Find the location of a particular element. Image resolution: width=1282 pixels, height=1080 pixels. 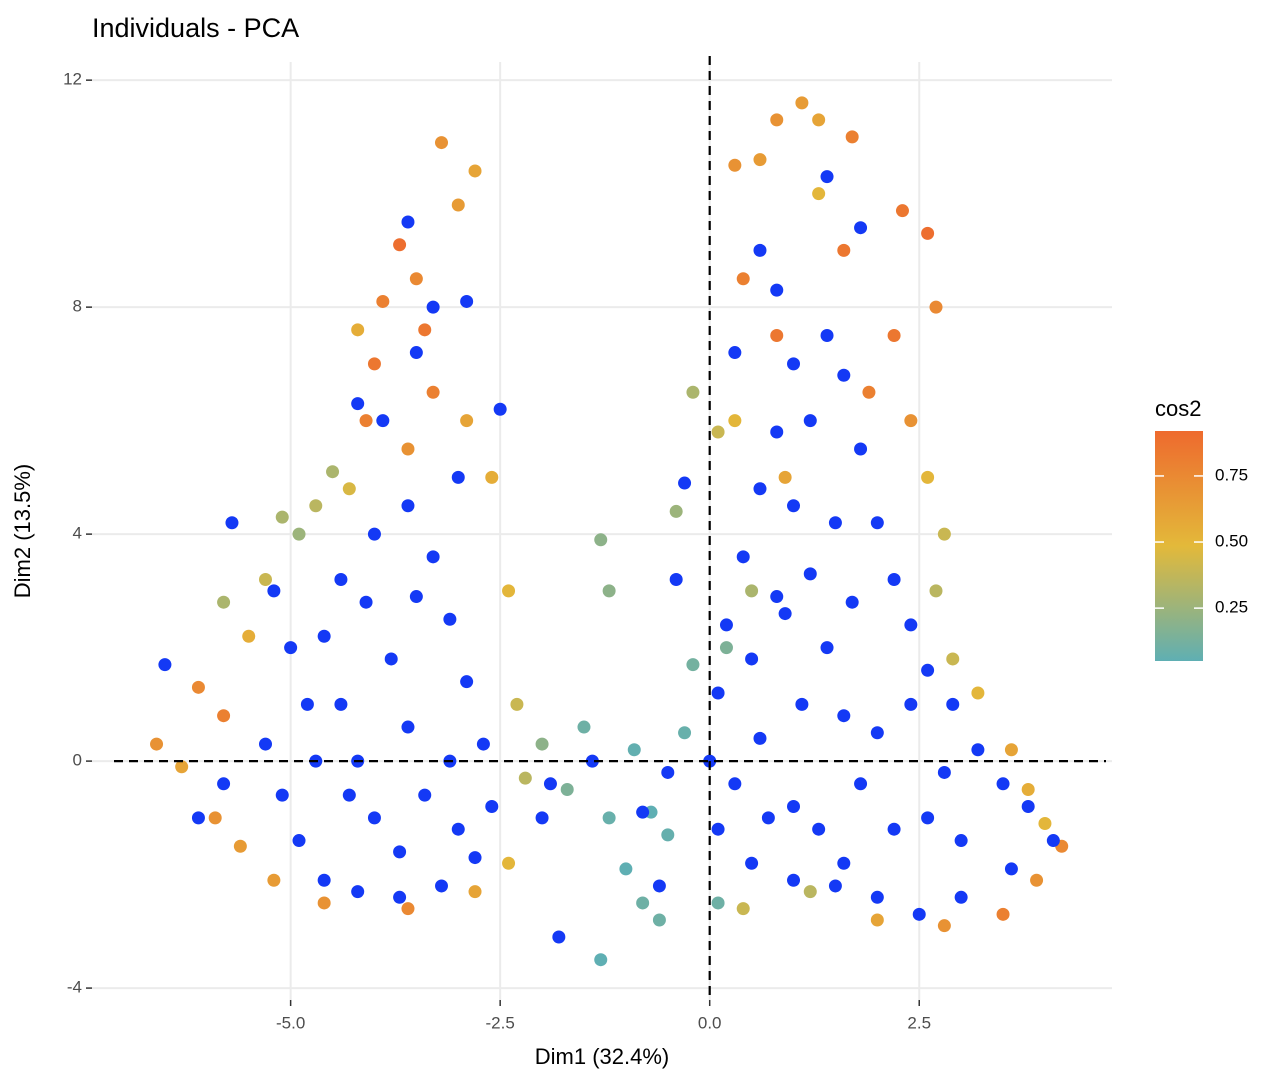

x-axis-label: Dim1 (32.4%) is located at coordinates (602, 1056).